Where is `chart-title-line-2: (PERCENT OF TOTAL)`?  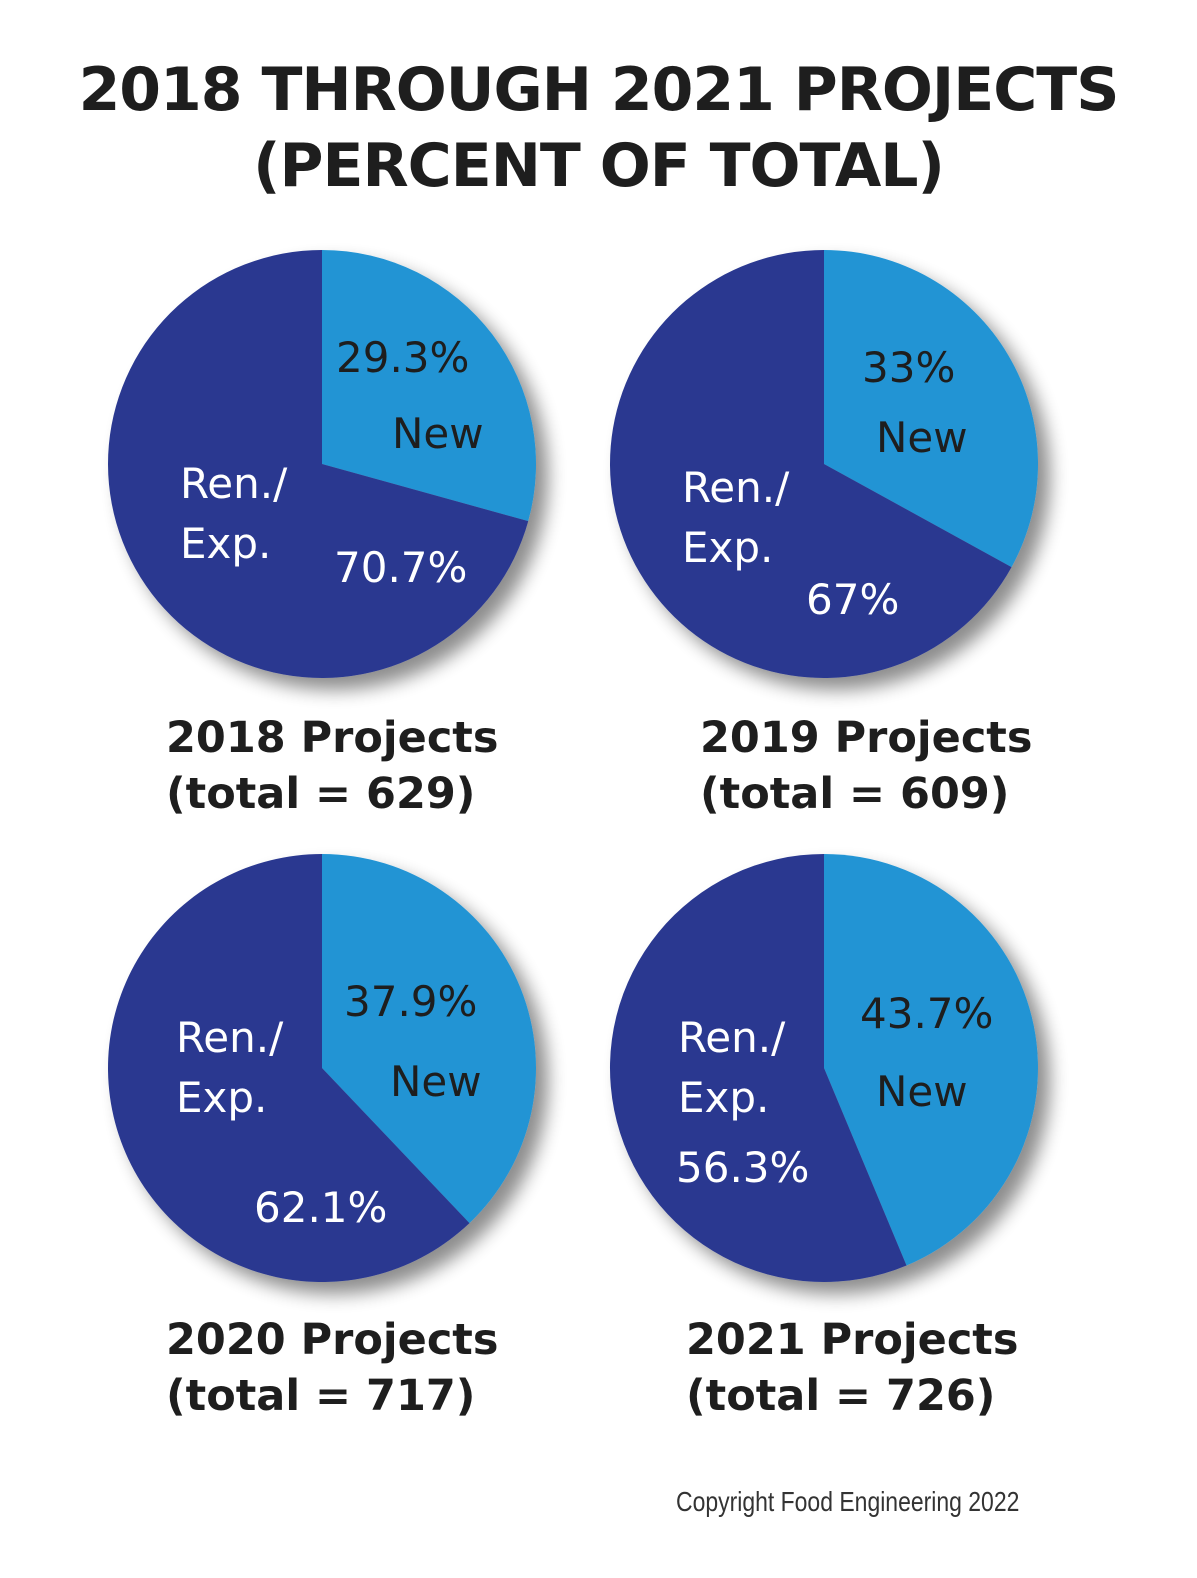
chart-title-line-2: (PERCENT OF TOTAL) is located at coordinates (599, 166).